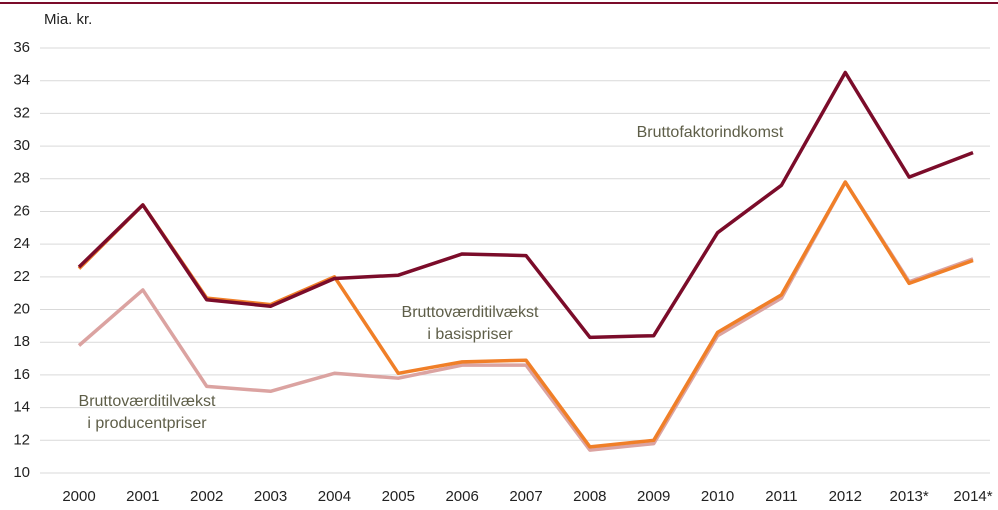 The height and width of the screenshot is (510, 998). What do you see at coordinates (21, 47) in the screenshot?
I see `y-tick-label: 36` at bounding box center [21, 47].